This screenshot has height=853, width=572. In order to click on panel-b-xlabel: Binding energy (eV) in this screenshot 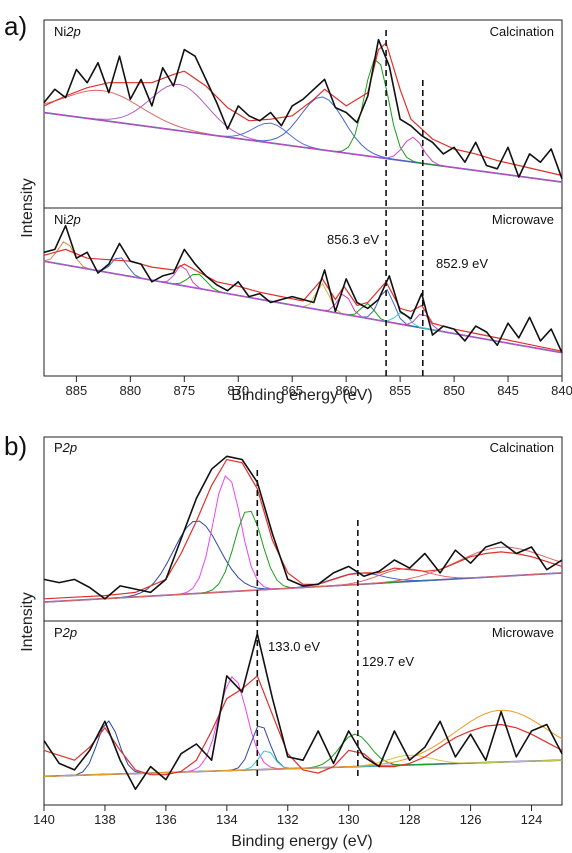, I will do `click(301, 841)`.